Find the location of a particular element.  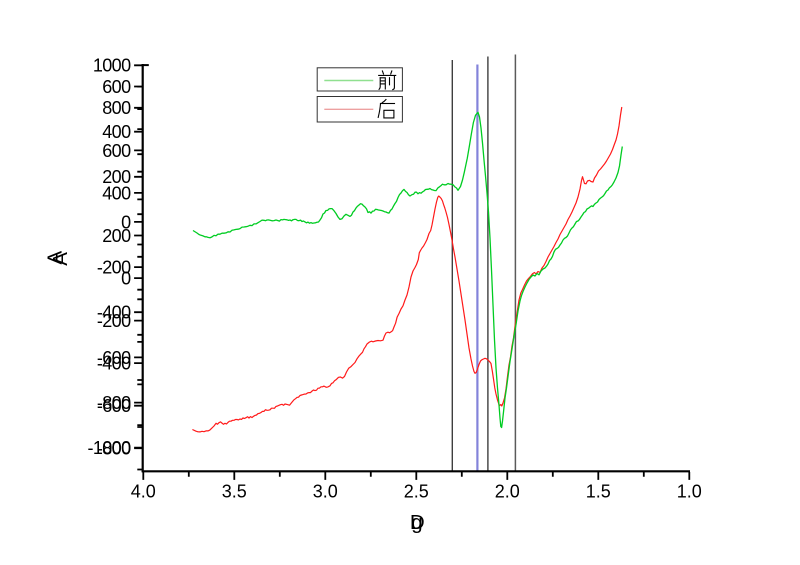

svg-text: 1.5 is located at coordinates (598, 492).